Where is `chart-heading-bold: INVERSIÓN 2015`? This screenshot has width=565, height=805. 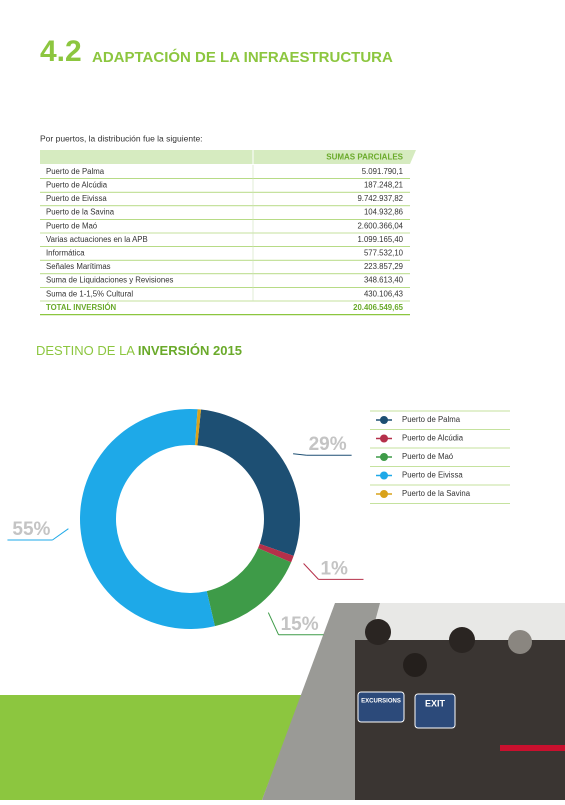
chart-heading-bold: INVERSIÓN 2015 is located at coordinates (190, 350).